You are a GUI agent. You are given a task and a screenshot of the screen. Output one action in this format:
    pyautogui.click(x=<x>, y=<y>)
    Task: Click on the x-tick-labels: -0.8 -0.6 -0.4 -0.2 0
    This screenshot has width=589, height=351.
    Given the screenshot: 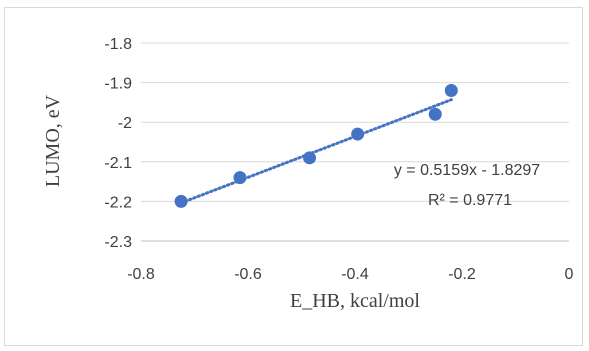 What is the action you would take?
    pyautogui.click(x=350, y=274)
    